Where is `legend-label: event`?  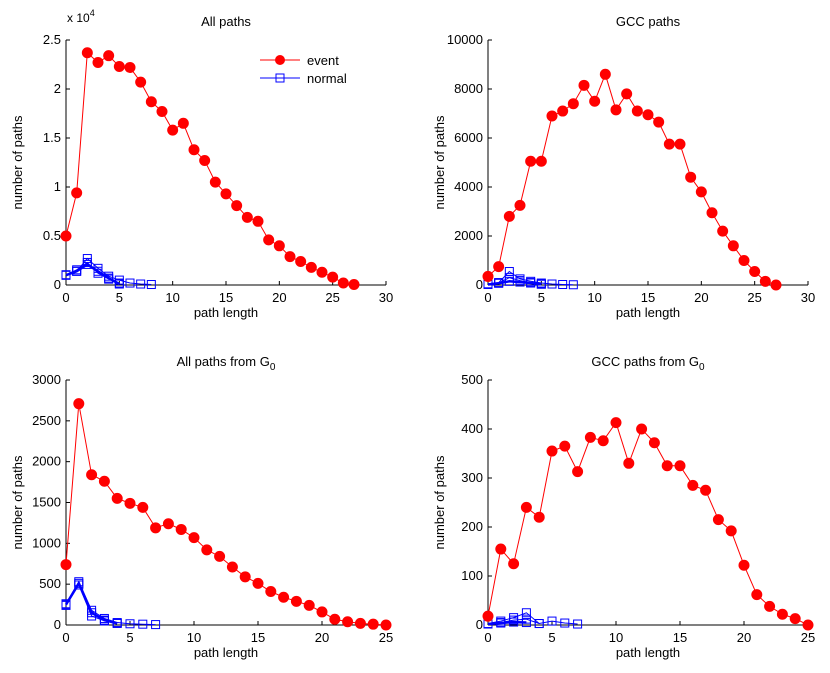 legend-label: event is located at coordinates (323, 60).